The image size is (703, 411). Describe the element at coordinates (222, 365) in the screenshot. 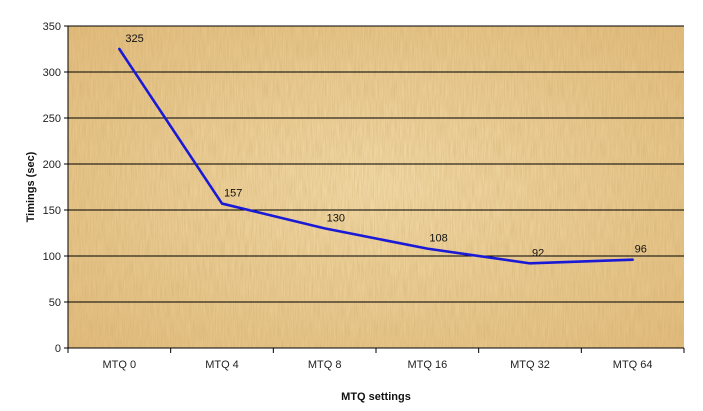

I see `x-tick-label: MTQ 4` at that location.